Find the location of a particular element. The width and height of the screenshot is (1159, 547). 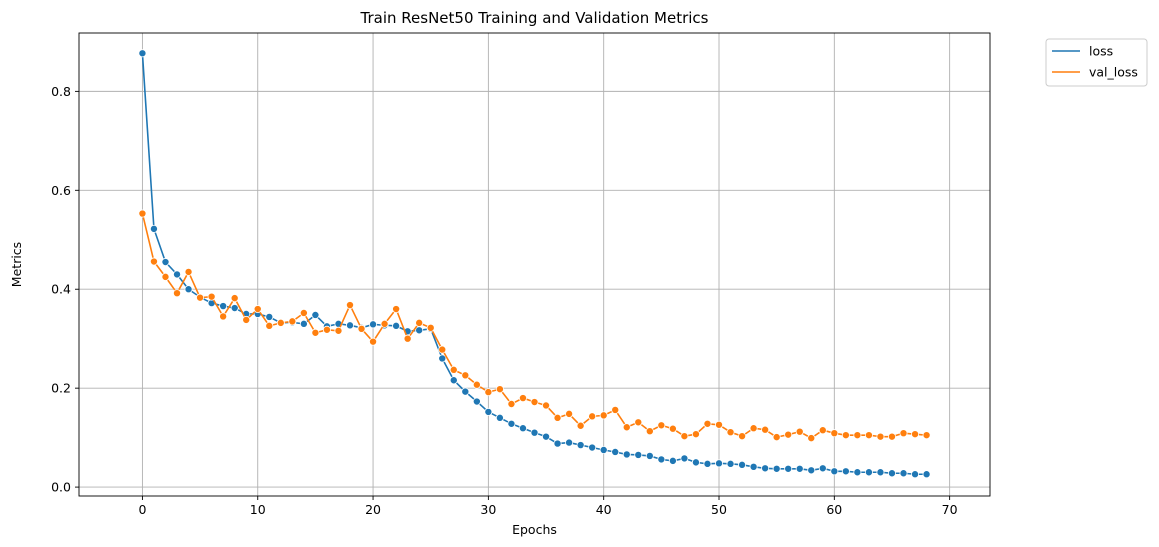

x-tick-label: 40 is located at coordinates (604, 509).